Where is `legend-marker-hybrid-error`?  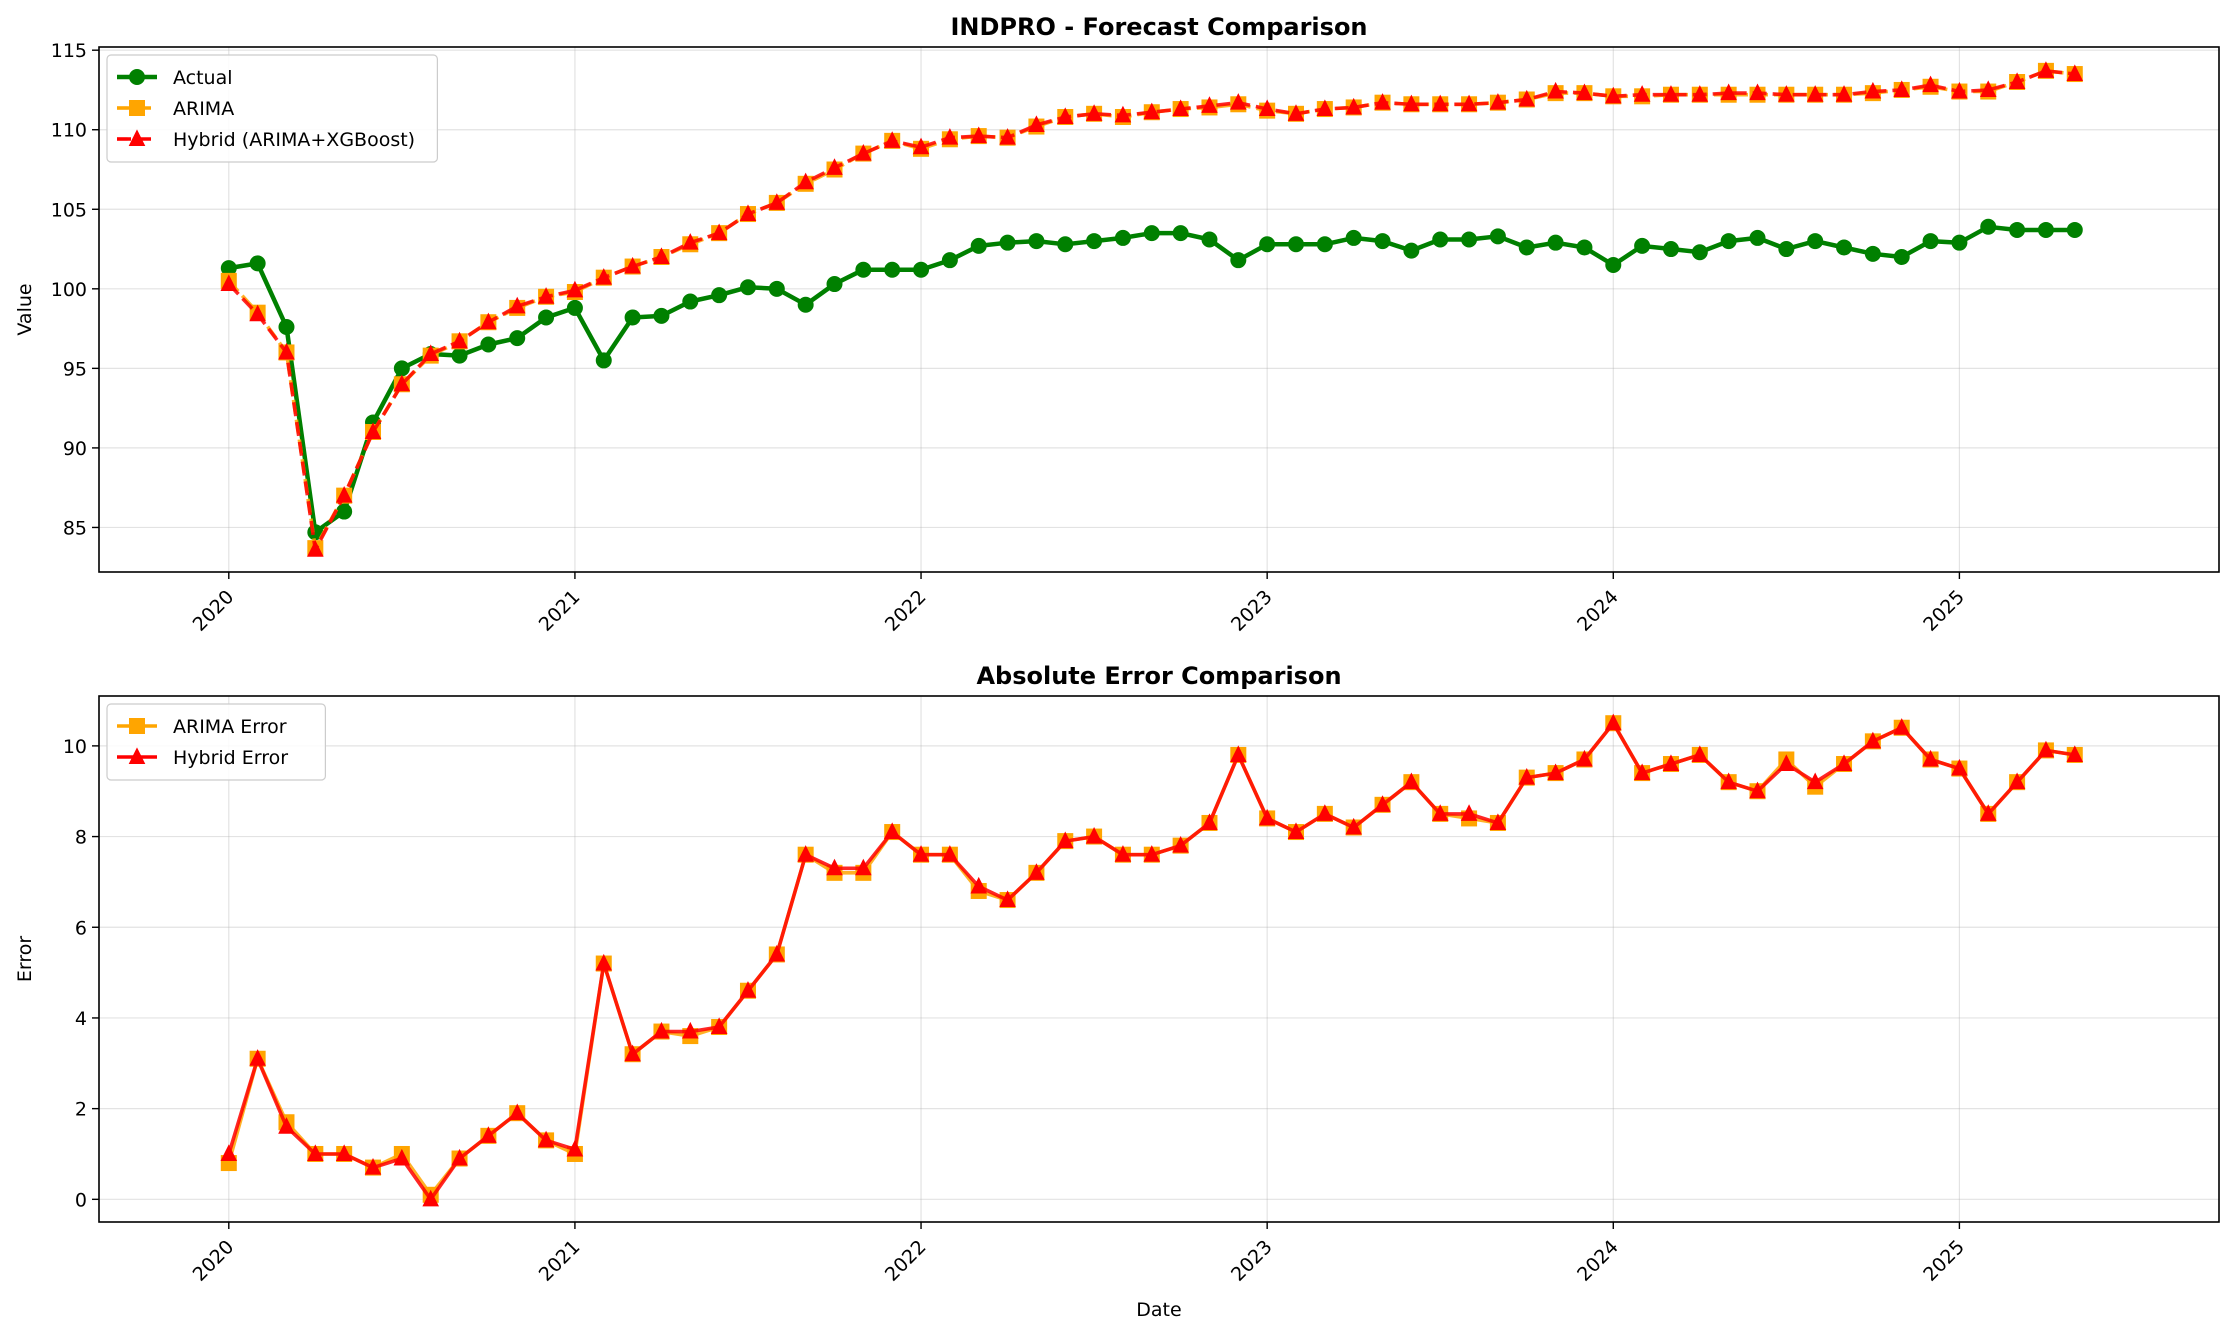
legend-marker-hybrid-error is located at coordinates (137, 755).